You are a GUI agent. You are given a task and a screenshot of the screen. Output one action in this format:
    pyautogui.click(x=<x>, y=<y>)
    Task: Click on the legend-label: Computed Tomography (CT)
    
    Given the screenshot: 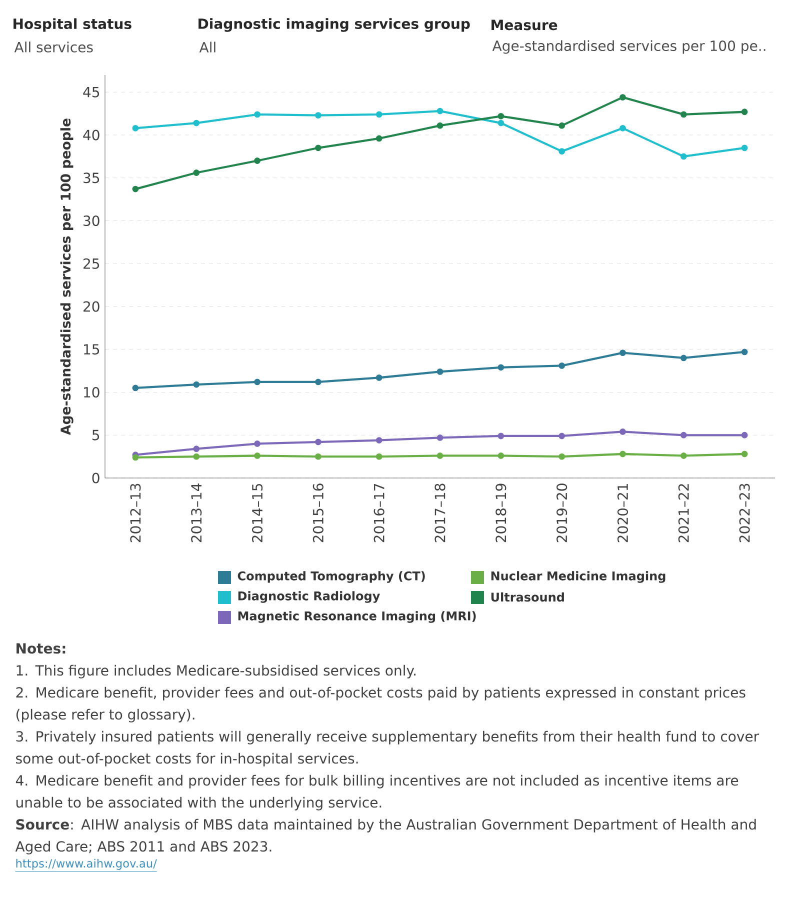 What is the action you would take?
    pyautogui.click(x=331, y=577)
    